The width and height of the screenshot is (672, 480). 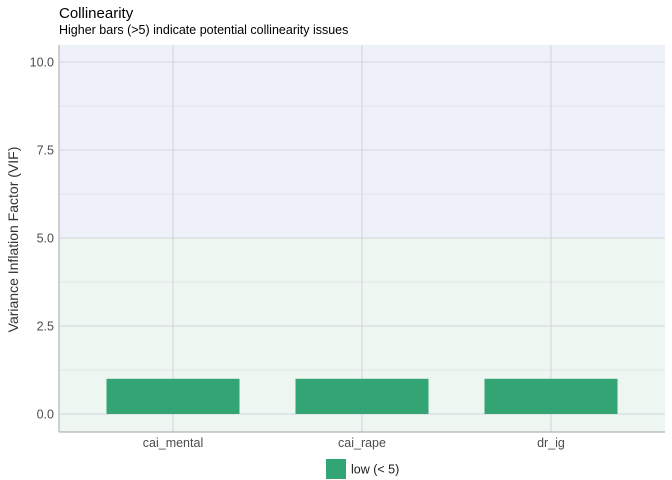 What do you see at coordinates (13, 240) in the screenshot?
I see `y-axis-title: Variance Inflation Factor (VIF)` at bounding box center [13, 240].